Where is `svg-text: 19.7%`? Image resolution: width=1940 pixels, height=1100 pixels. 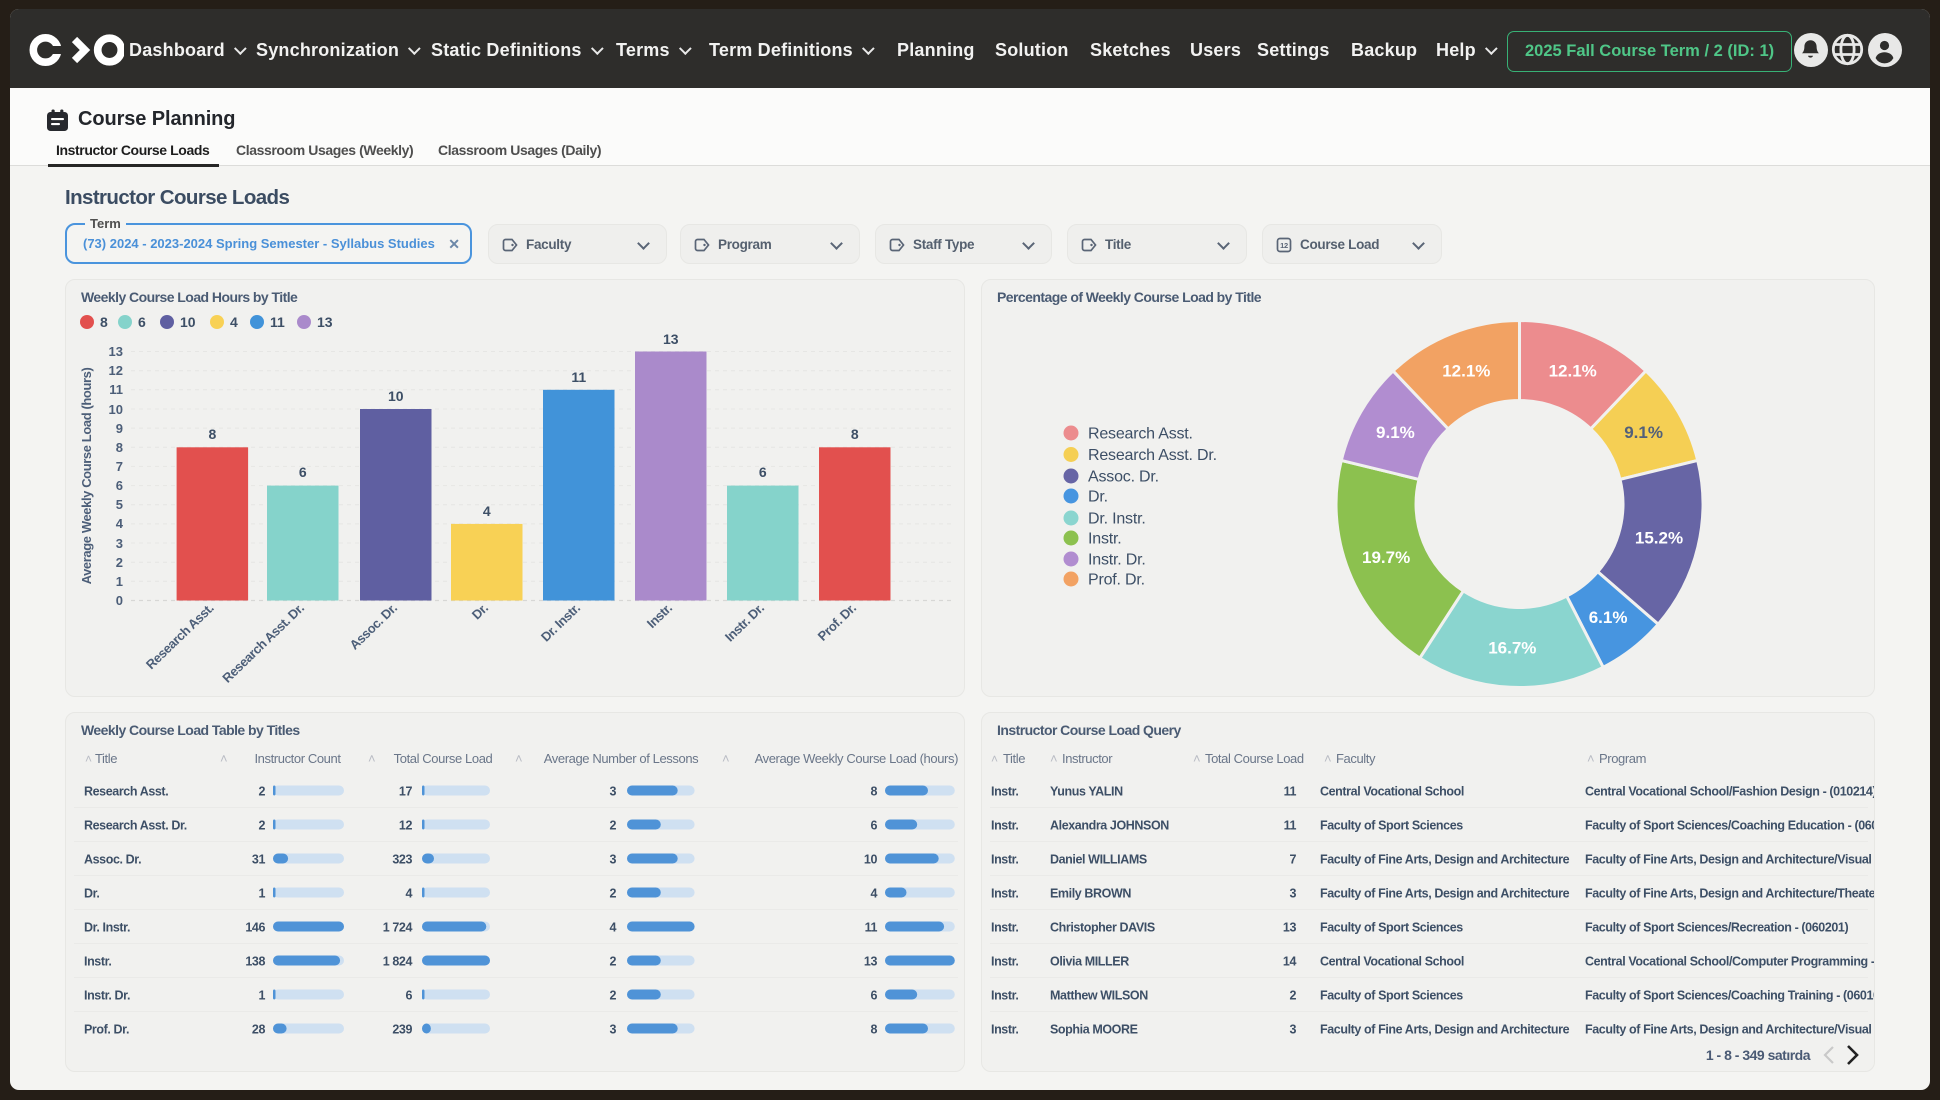
svg-text: 19.7% is located at coordinates (1386, 557).